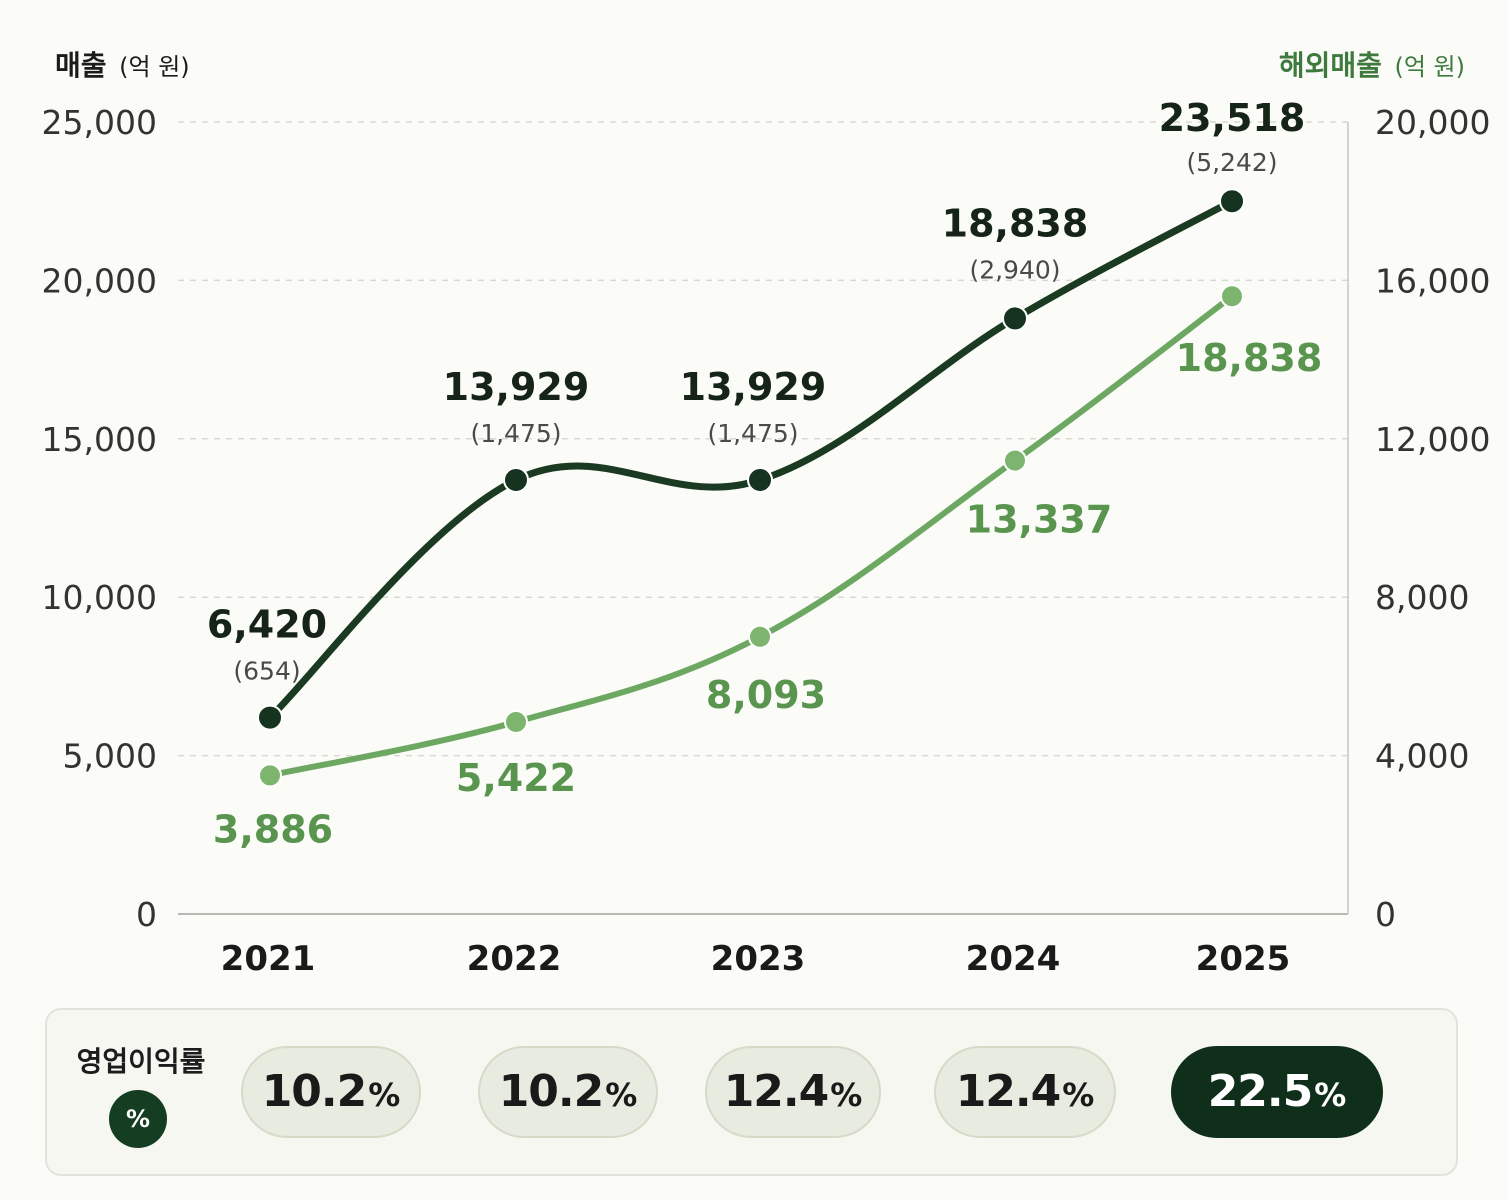 Image resolution: width=1508 pixels, height=1200 pixels. I want to click on left-tick-label: 25,000, so click(99, 122).